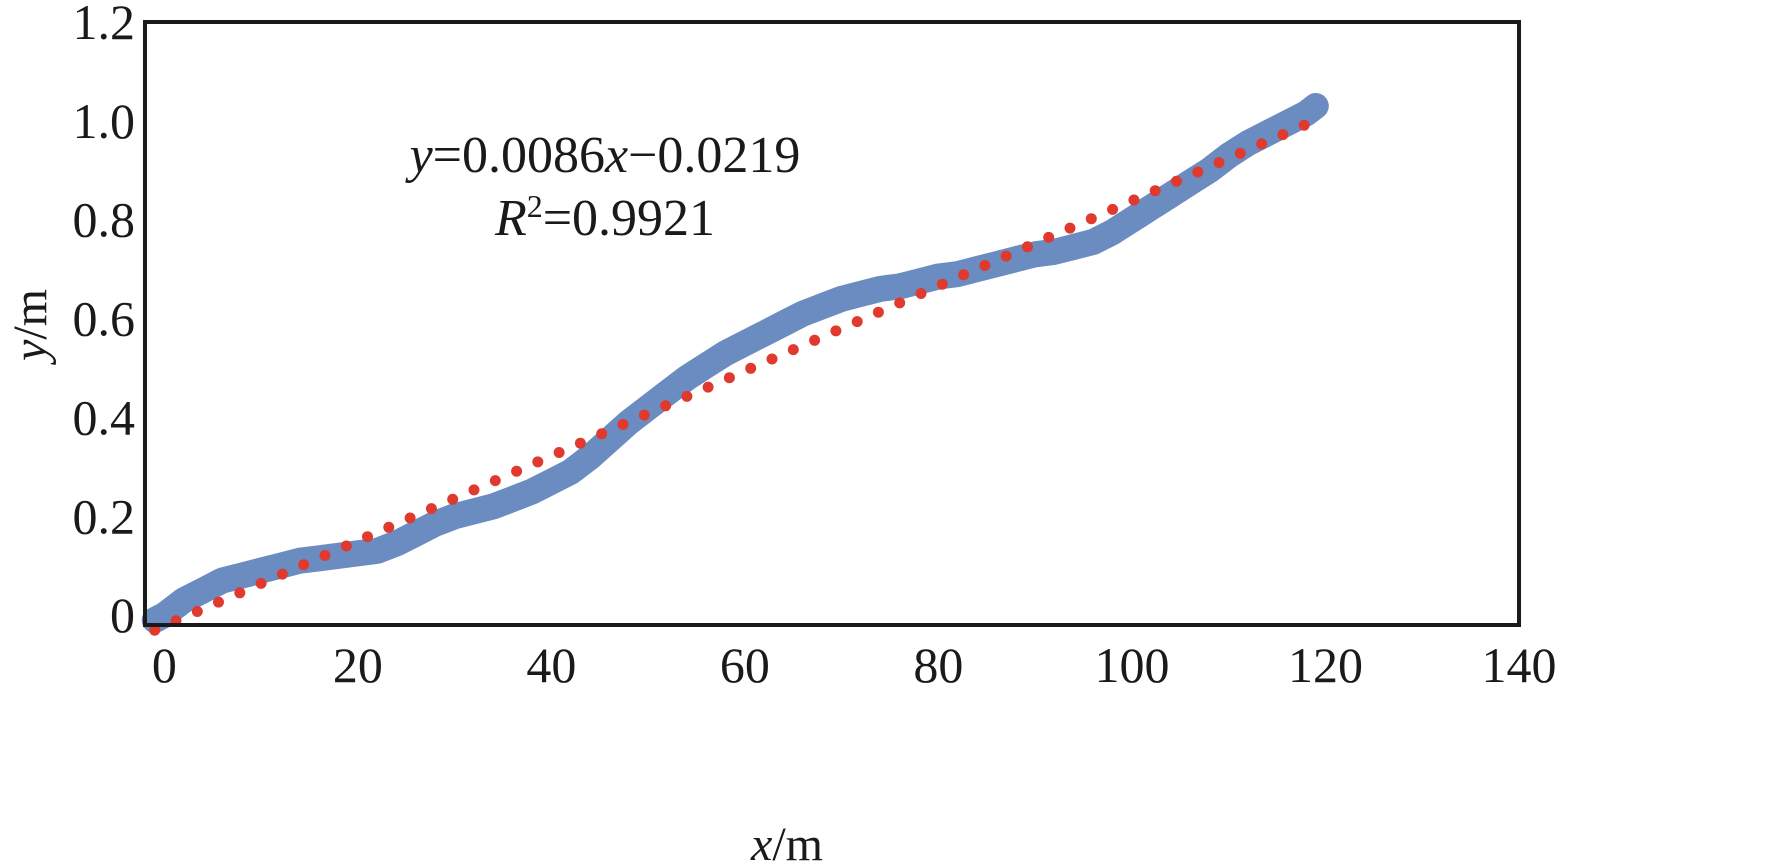  I want to click on x-tick-40: 40, so click(551, 665).